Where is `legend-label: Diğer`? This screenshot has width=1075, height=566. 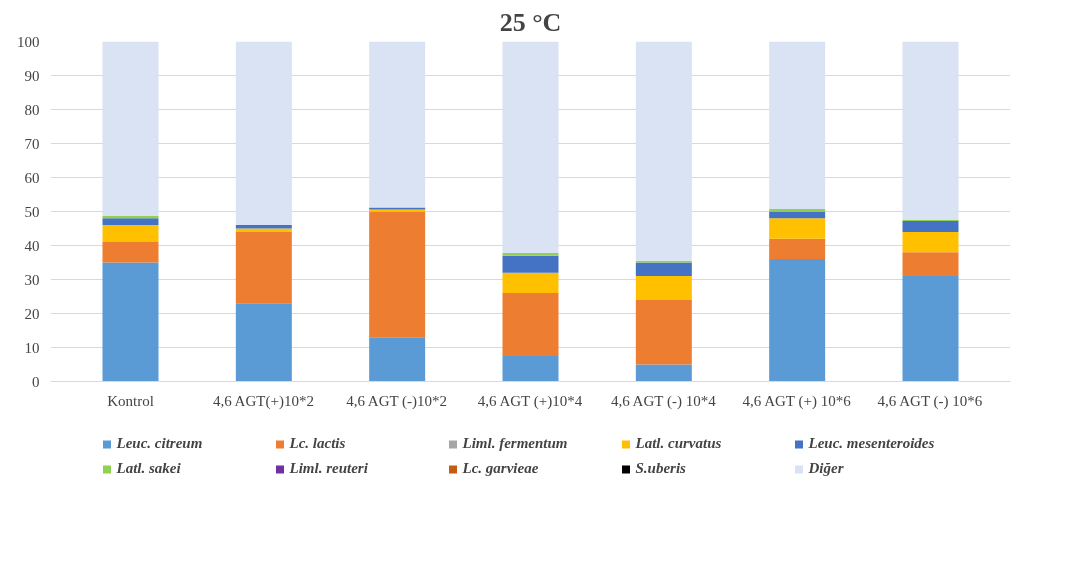 legend-label: Diğer is located at coordinates (826, 468).